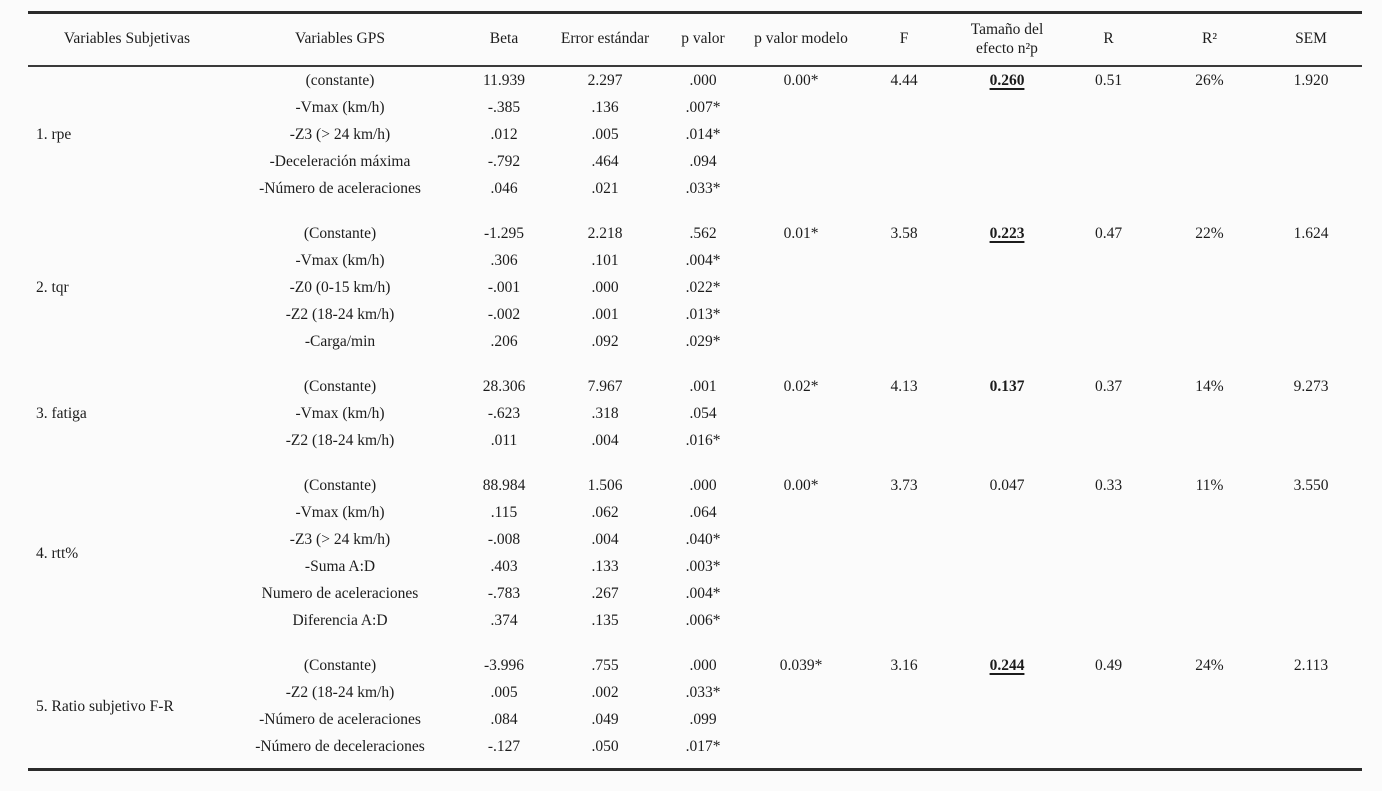 This screenshot has height=791, width=1382. Describe the element at coordinates (605, 135) in the screenshot. I see `se-cell: .005` at that location.